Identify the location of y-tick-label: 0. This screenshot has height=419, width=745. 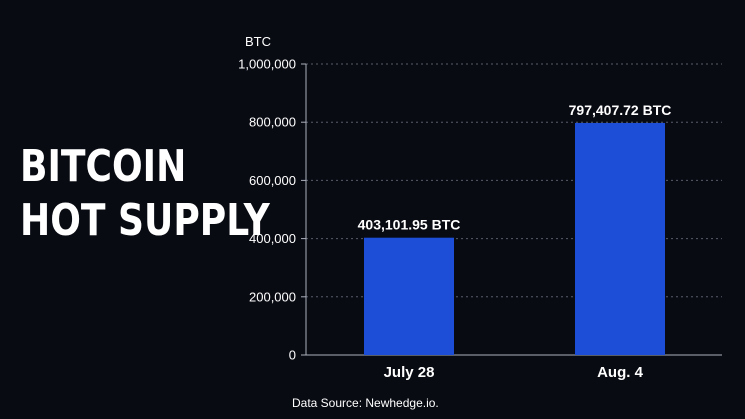
(292, 355).